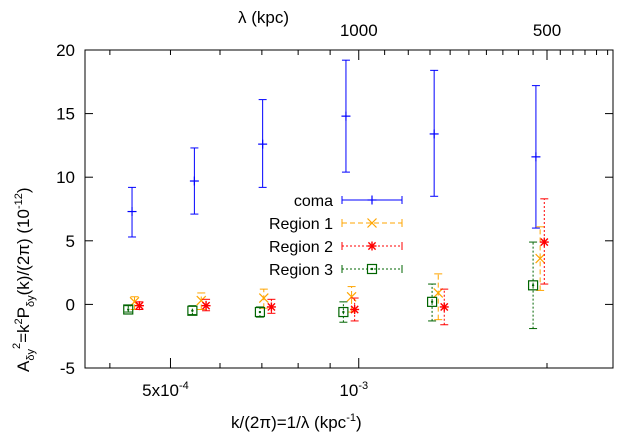 The width and height of the screenshot is (641, 439). Describe the element at coordinates (70, 304) in the screenshot. I see `y-tick-label: 0` at that location.